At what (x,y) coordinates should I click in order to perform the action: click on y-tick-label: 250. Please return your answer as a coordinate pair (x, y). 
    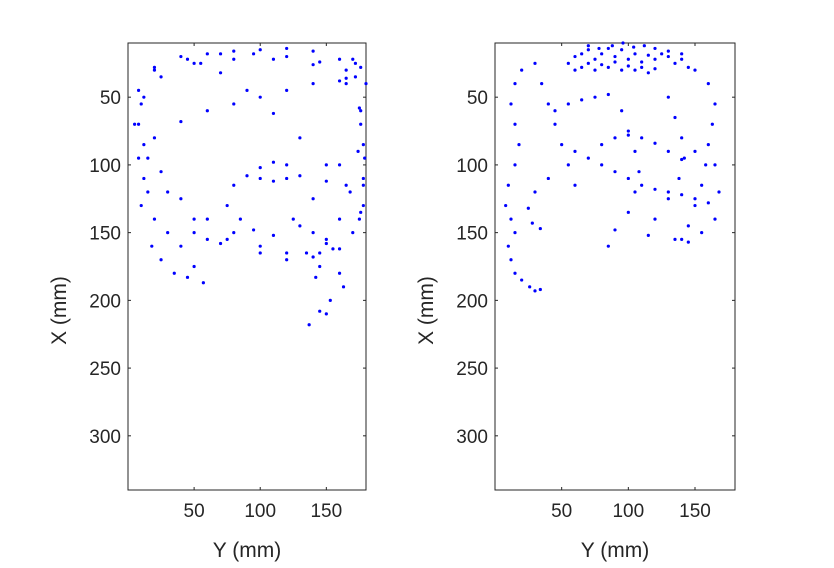
    Looking at the image, I should click on (105, 369).